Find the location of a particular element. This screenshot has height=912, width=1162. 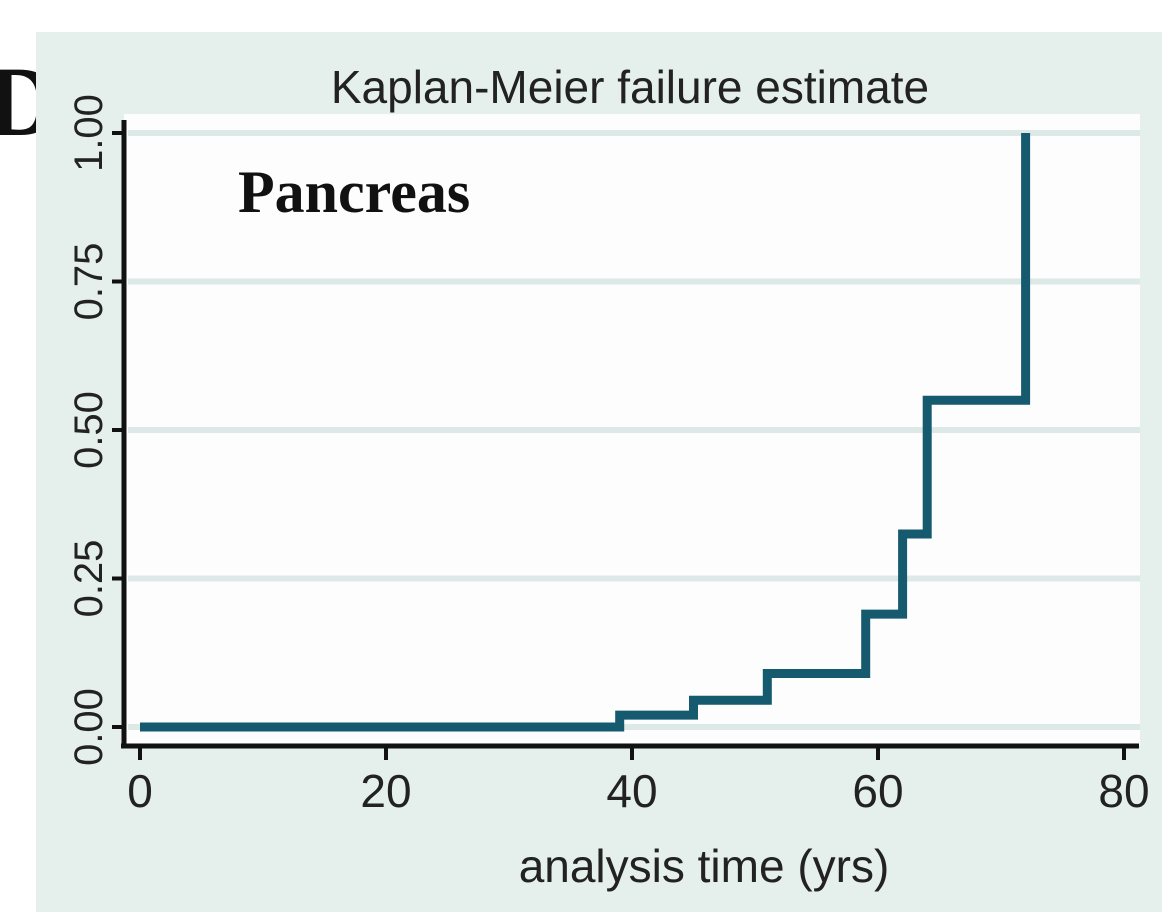

x-tick-label: 60 is located at coordinates (877, 791).